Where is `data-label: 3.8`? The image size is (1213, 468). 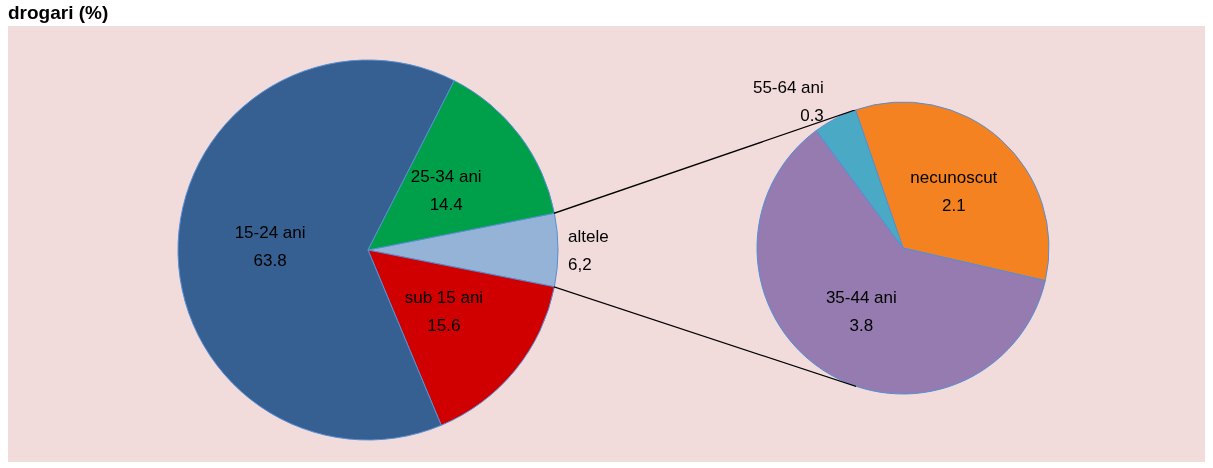 data-label: 3.8 is located at coordinates (861, 326).